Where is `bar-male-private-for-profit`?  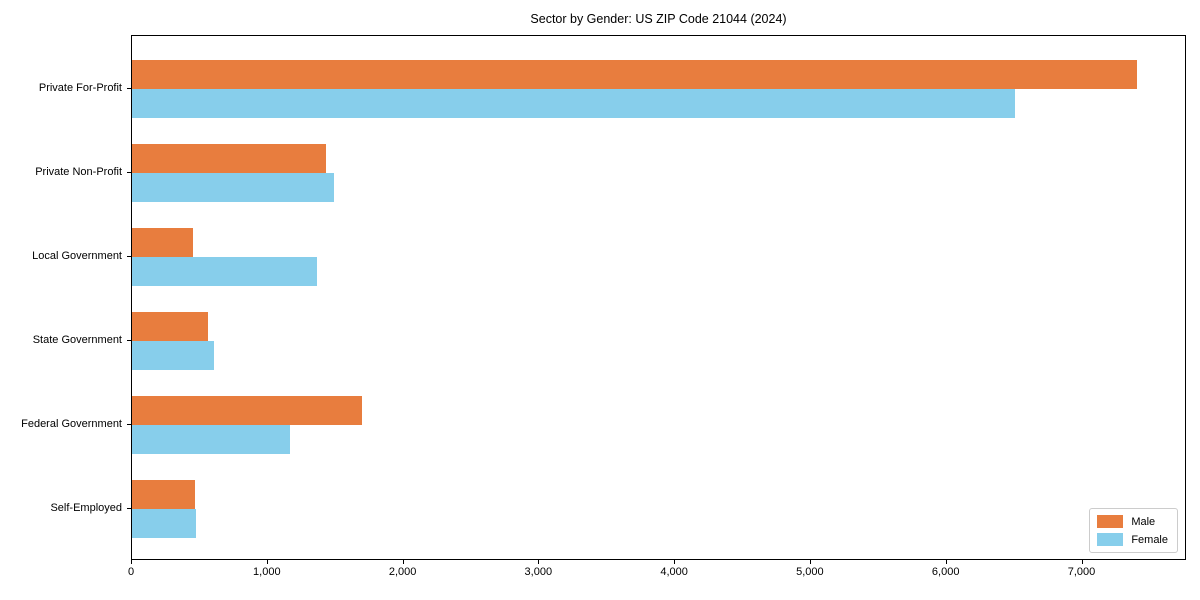
bar-male-private-for-profit is located at coordinates (634, 74).